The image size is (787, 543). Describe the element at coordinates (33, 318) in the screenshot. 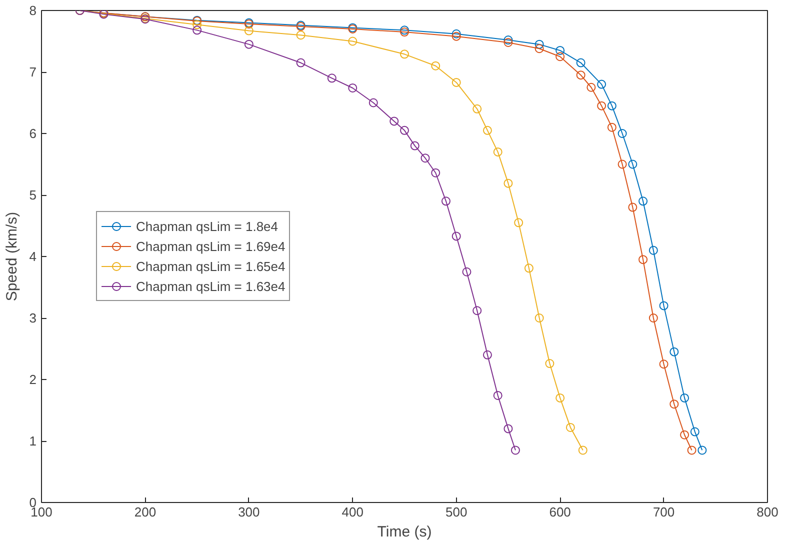

I see `y-tick-label: 3` at that location.